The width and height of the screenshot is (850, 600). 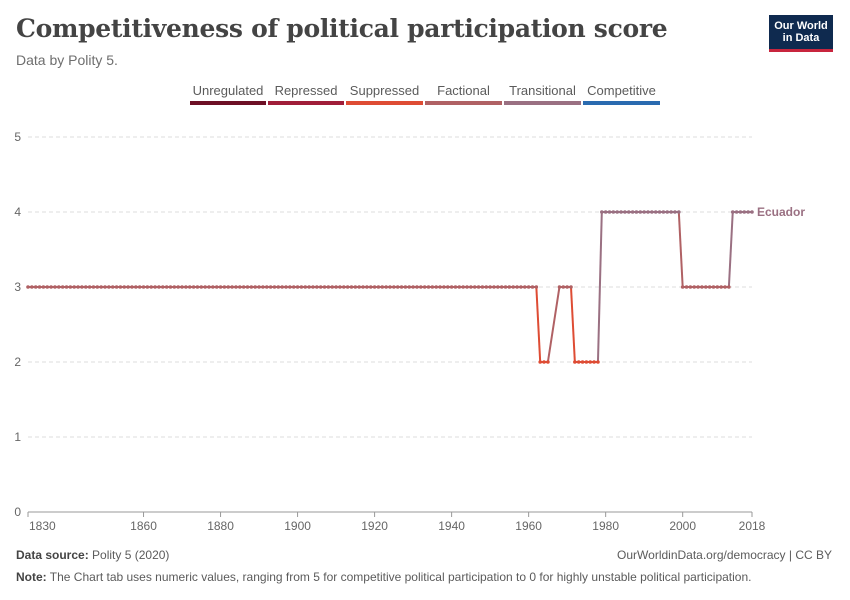 What do you see at coordinates (463, 90) in the screenshot?
I see `legend-label-factional: Factional` at bounding box center [463, 90].